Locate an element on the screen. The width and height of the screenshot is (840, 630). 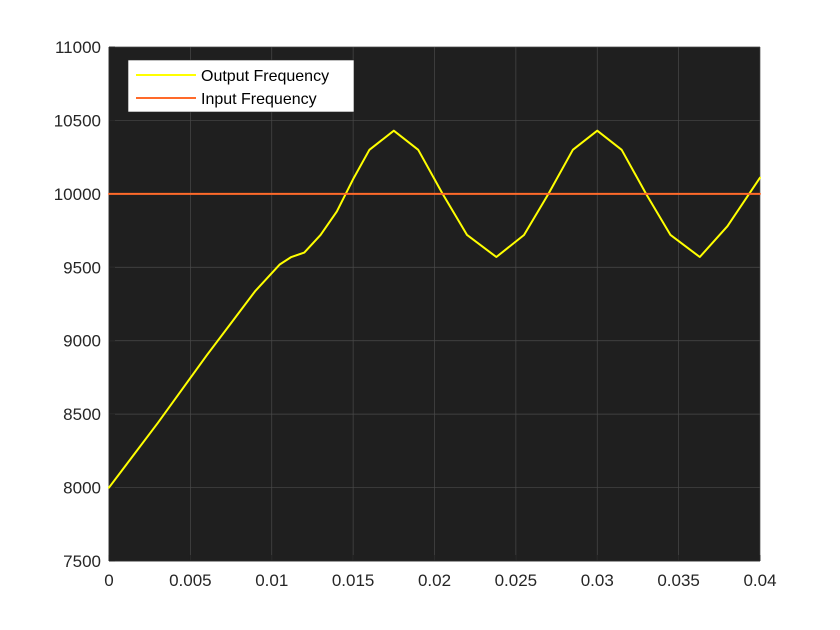
x-tick-label: 0 is located at coordinates (108, 580).